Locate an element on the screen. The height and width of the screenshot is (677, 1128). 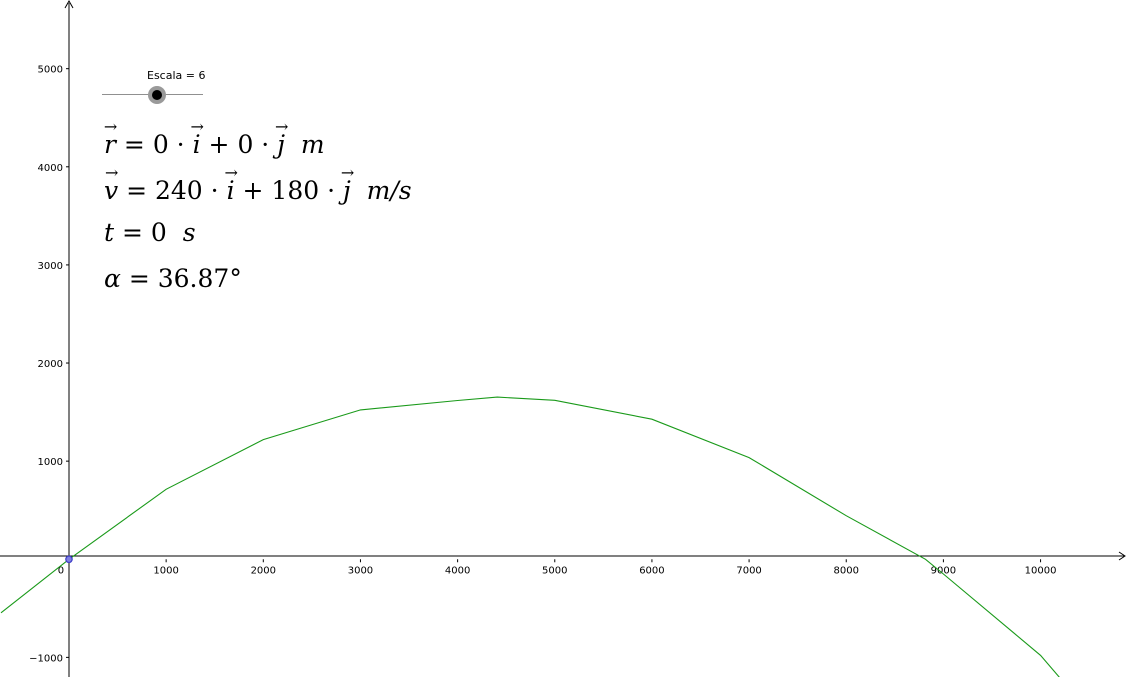
position-vector-formula: r = 0 · i + 0 · j m is located at coordinates (214, 144).